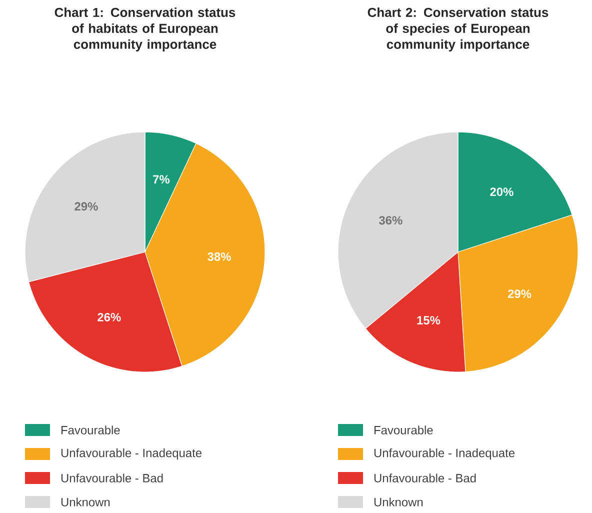 Image resolution: width=592 pixels, height=513 pixels. Describe the element at coordinates (109, 317) in the screenshot. I see `data-label: 26%` at that location.